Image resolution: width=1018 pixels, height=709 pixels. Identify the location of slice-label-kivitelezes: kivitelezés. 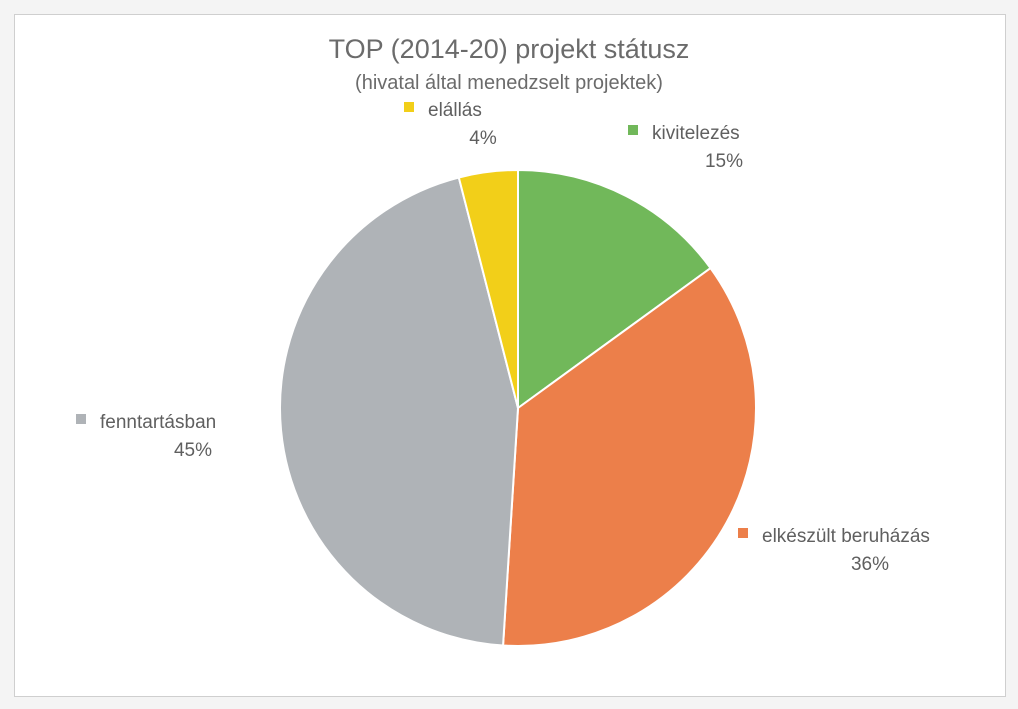
(696, 133).